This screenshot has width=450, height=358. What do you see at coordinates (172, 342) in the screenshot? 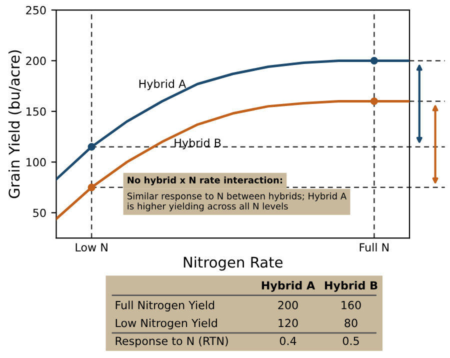
I see `text: Response to N (RTN)` at bounding box center [172, 342].